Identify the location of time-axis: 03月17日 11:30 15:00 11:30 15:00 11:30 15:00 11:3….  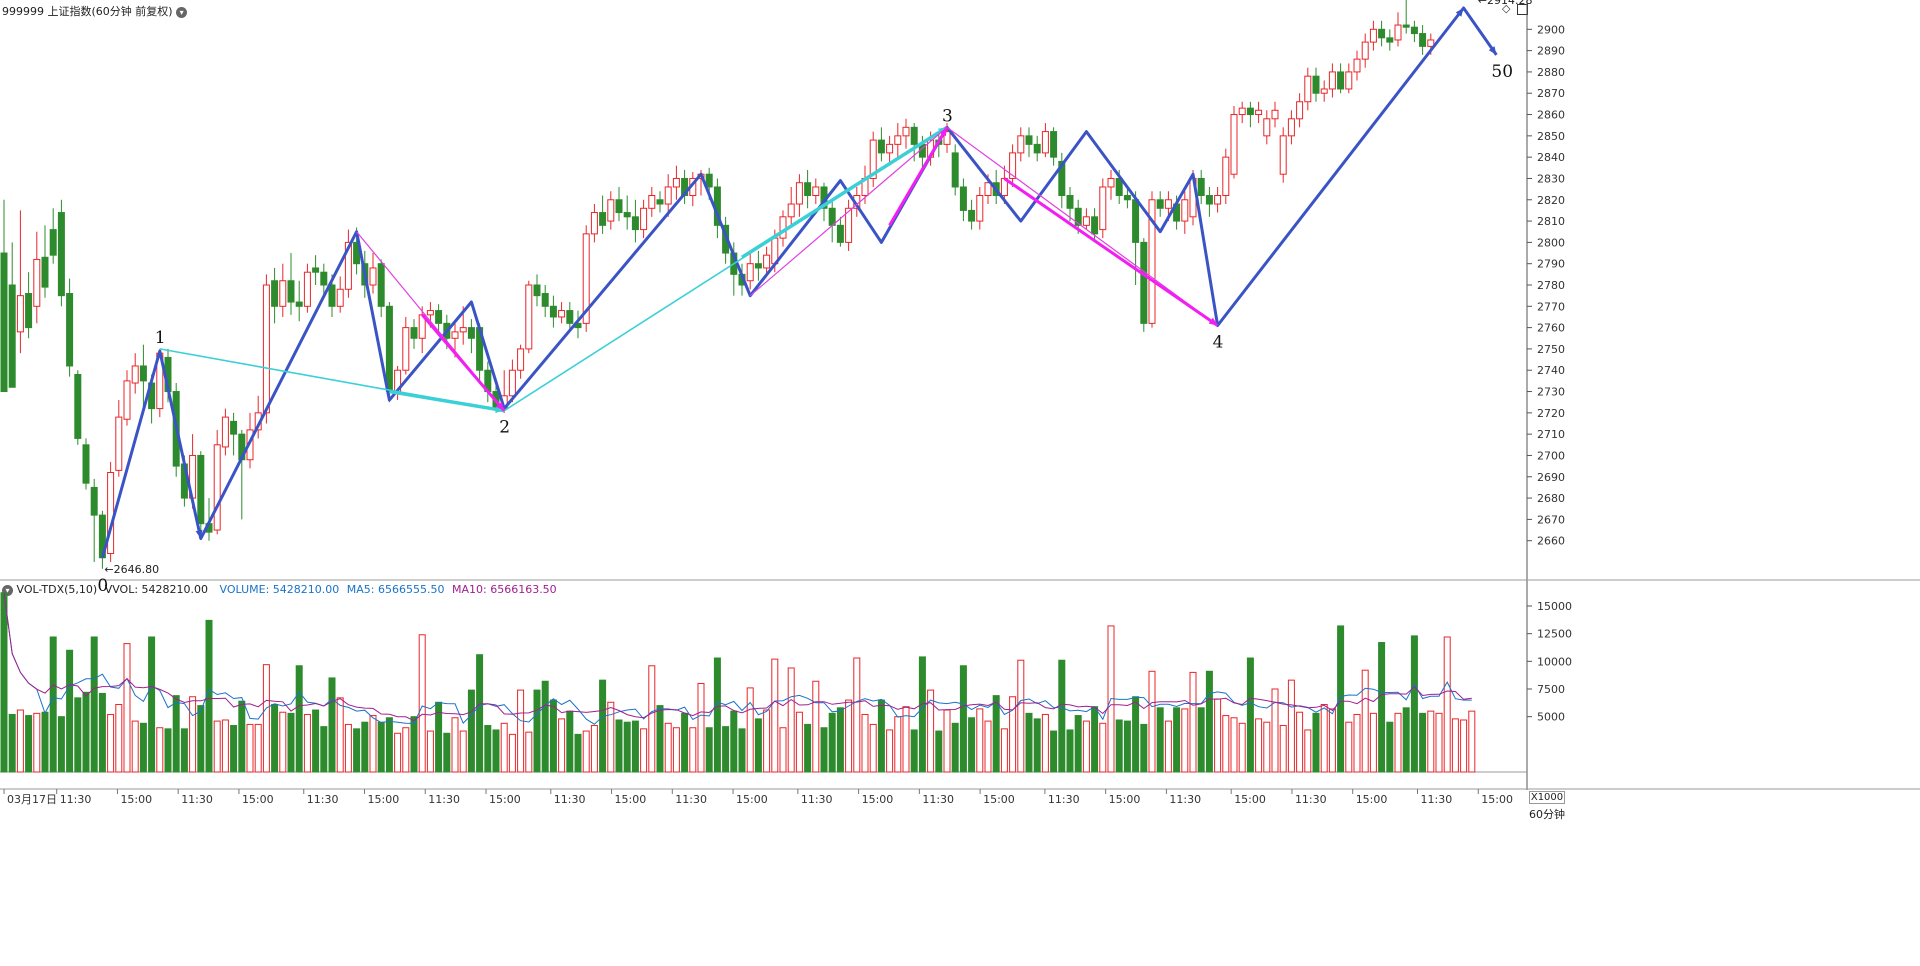
(758, 797).